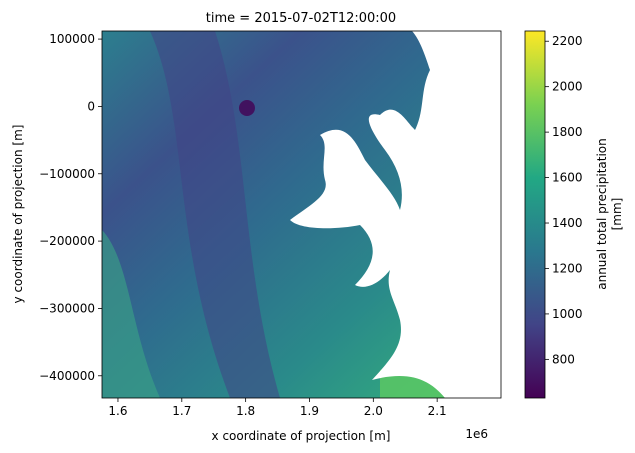 Image resolution: width=635 pixels, height=453 pixels. Describe the element at coordinates (309, 411) in the screenshot. I see `x-tick-label: 1.9` at that location.